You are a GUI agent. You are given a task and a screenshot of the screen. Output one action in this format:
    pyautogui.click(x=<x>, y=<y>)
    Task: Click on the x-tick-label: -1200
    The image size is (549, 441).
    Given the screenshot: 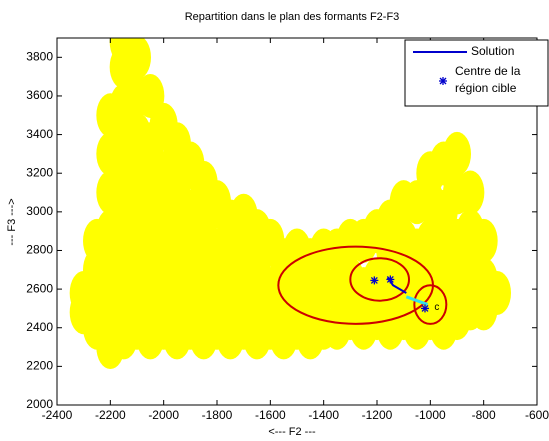 What is the action you would take?
    pyautogui.click(x=377, y=415)
    